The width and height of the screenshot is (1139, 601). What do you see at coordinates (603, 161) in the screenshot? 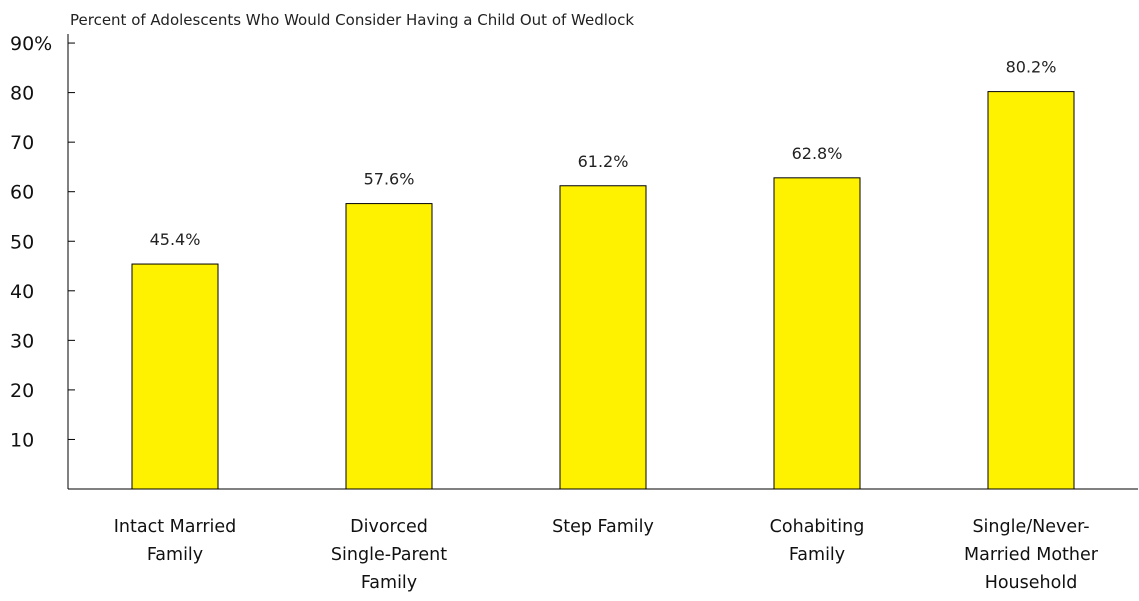
I see `data-label: 61.2%` at bounding box center [603, 161].